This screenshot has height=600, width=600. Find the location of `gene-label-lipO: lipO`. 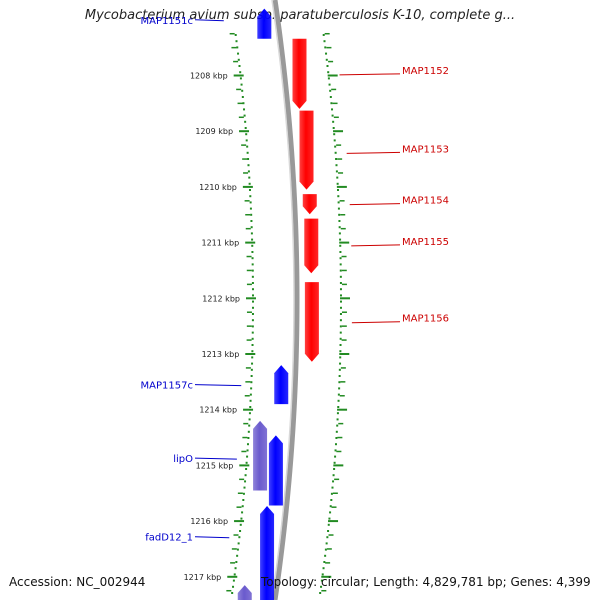

gene-label-lipO: lipO is located at coordinates (183, 459).